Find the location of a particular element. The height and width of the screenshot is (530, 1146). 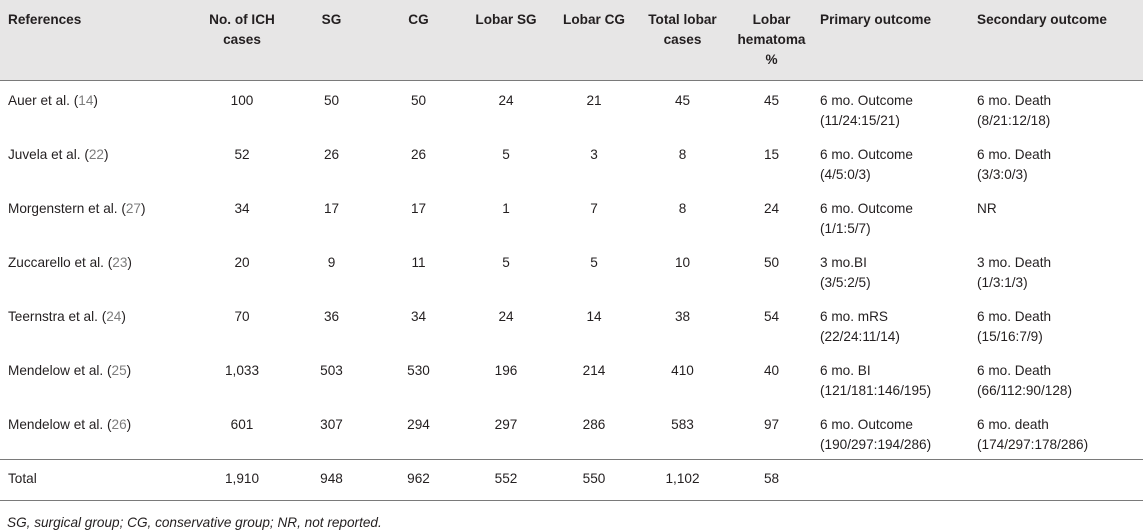

reference-cell: Morgenstern et al. (27) is located at coordinates (98, 216).